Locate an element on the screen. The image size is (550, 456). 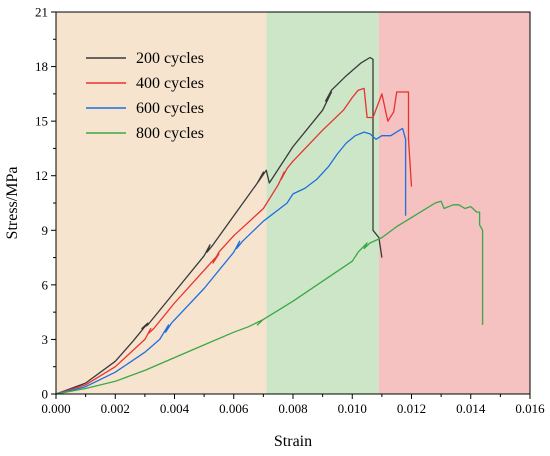
x-tick-label: 0.016 is located at coordinates (530, 408).